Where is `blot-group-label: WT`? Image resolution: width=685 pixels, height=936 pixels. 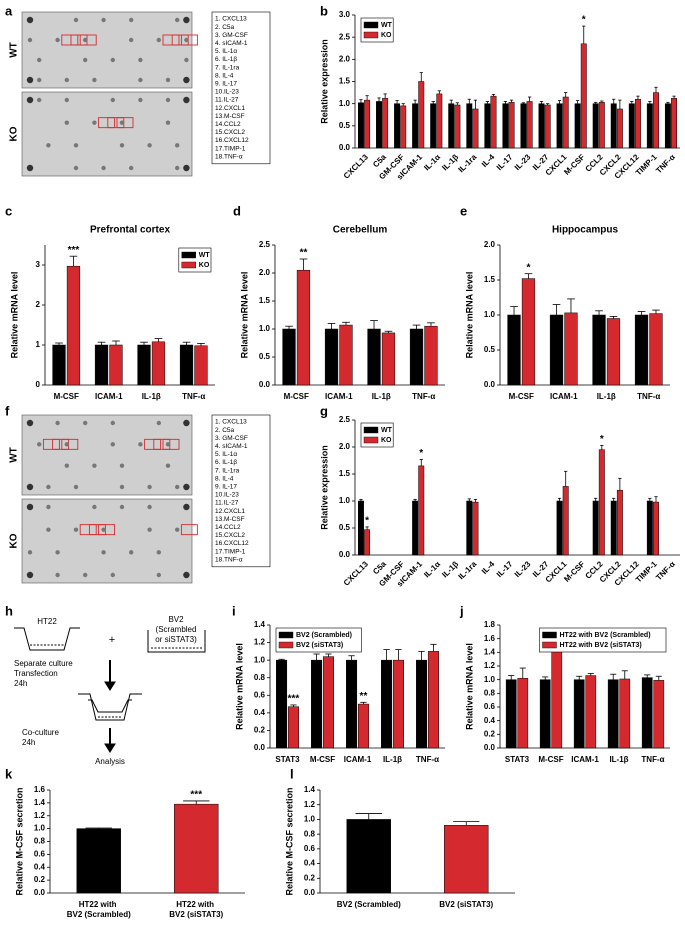 blot-group-label: WT is located at coordinates (14, 455).